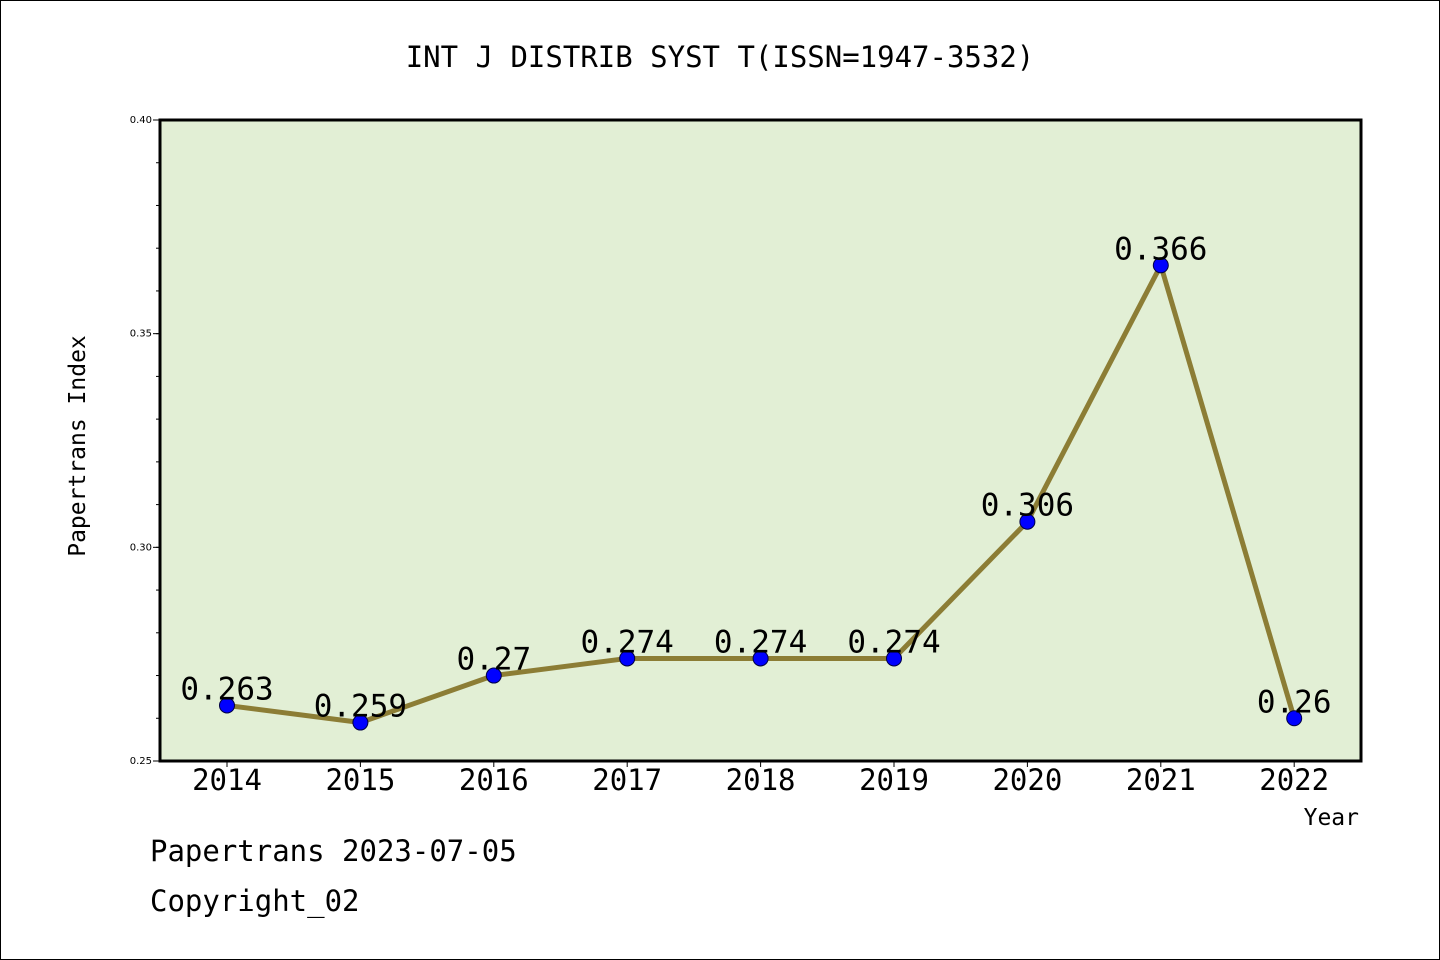  I want to click on data-label: 0.366, so click(1160, 249).